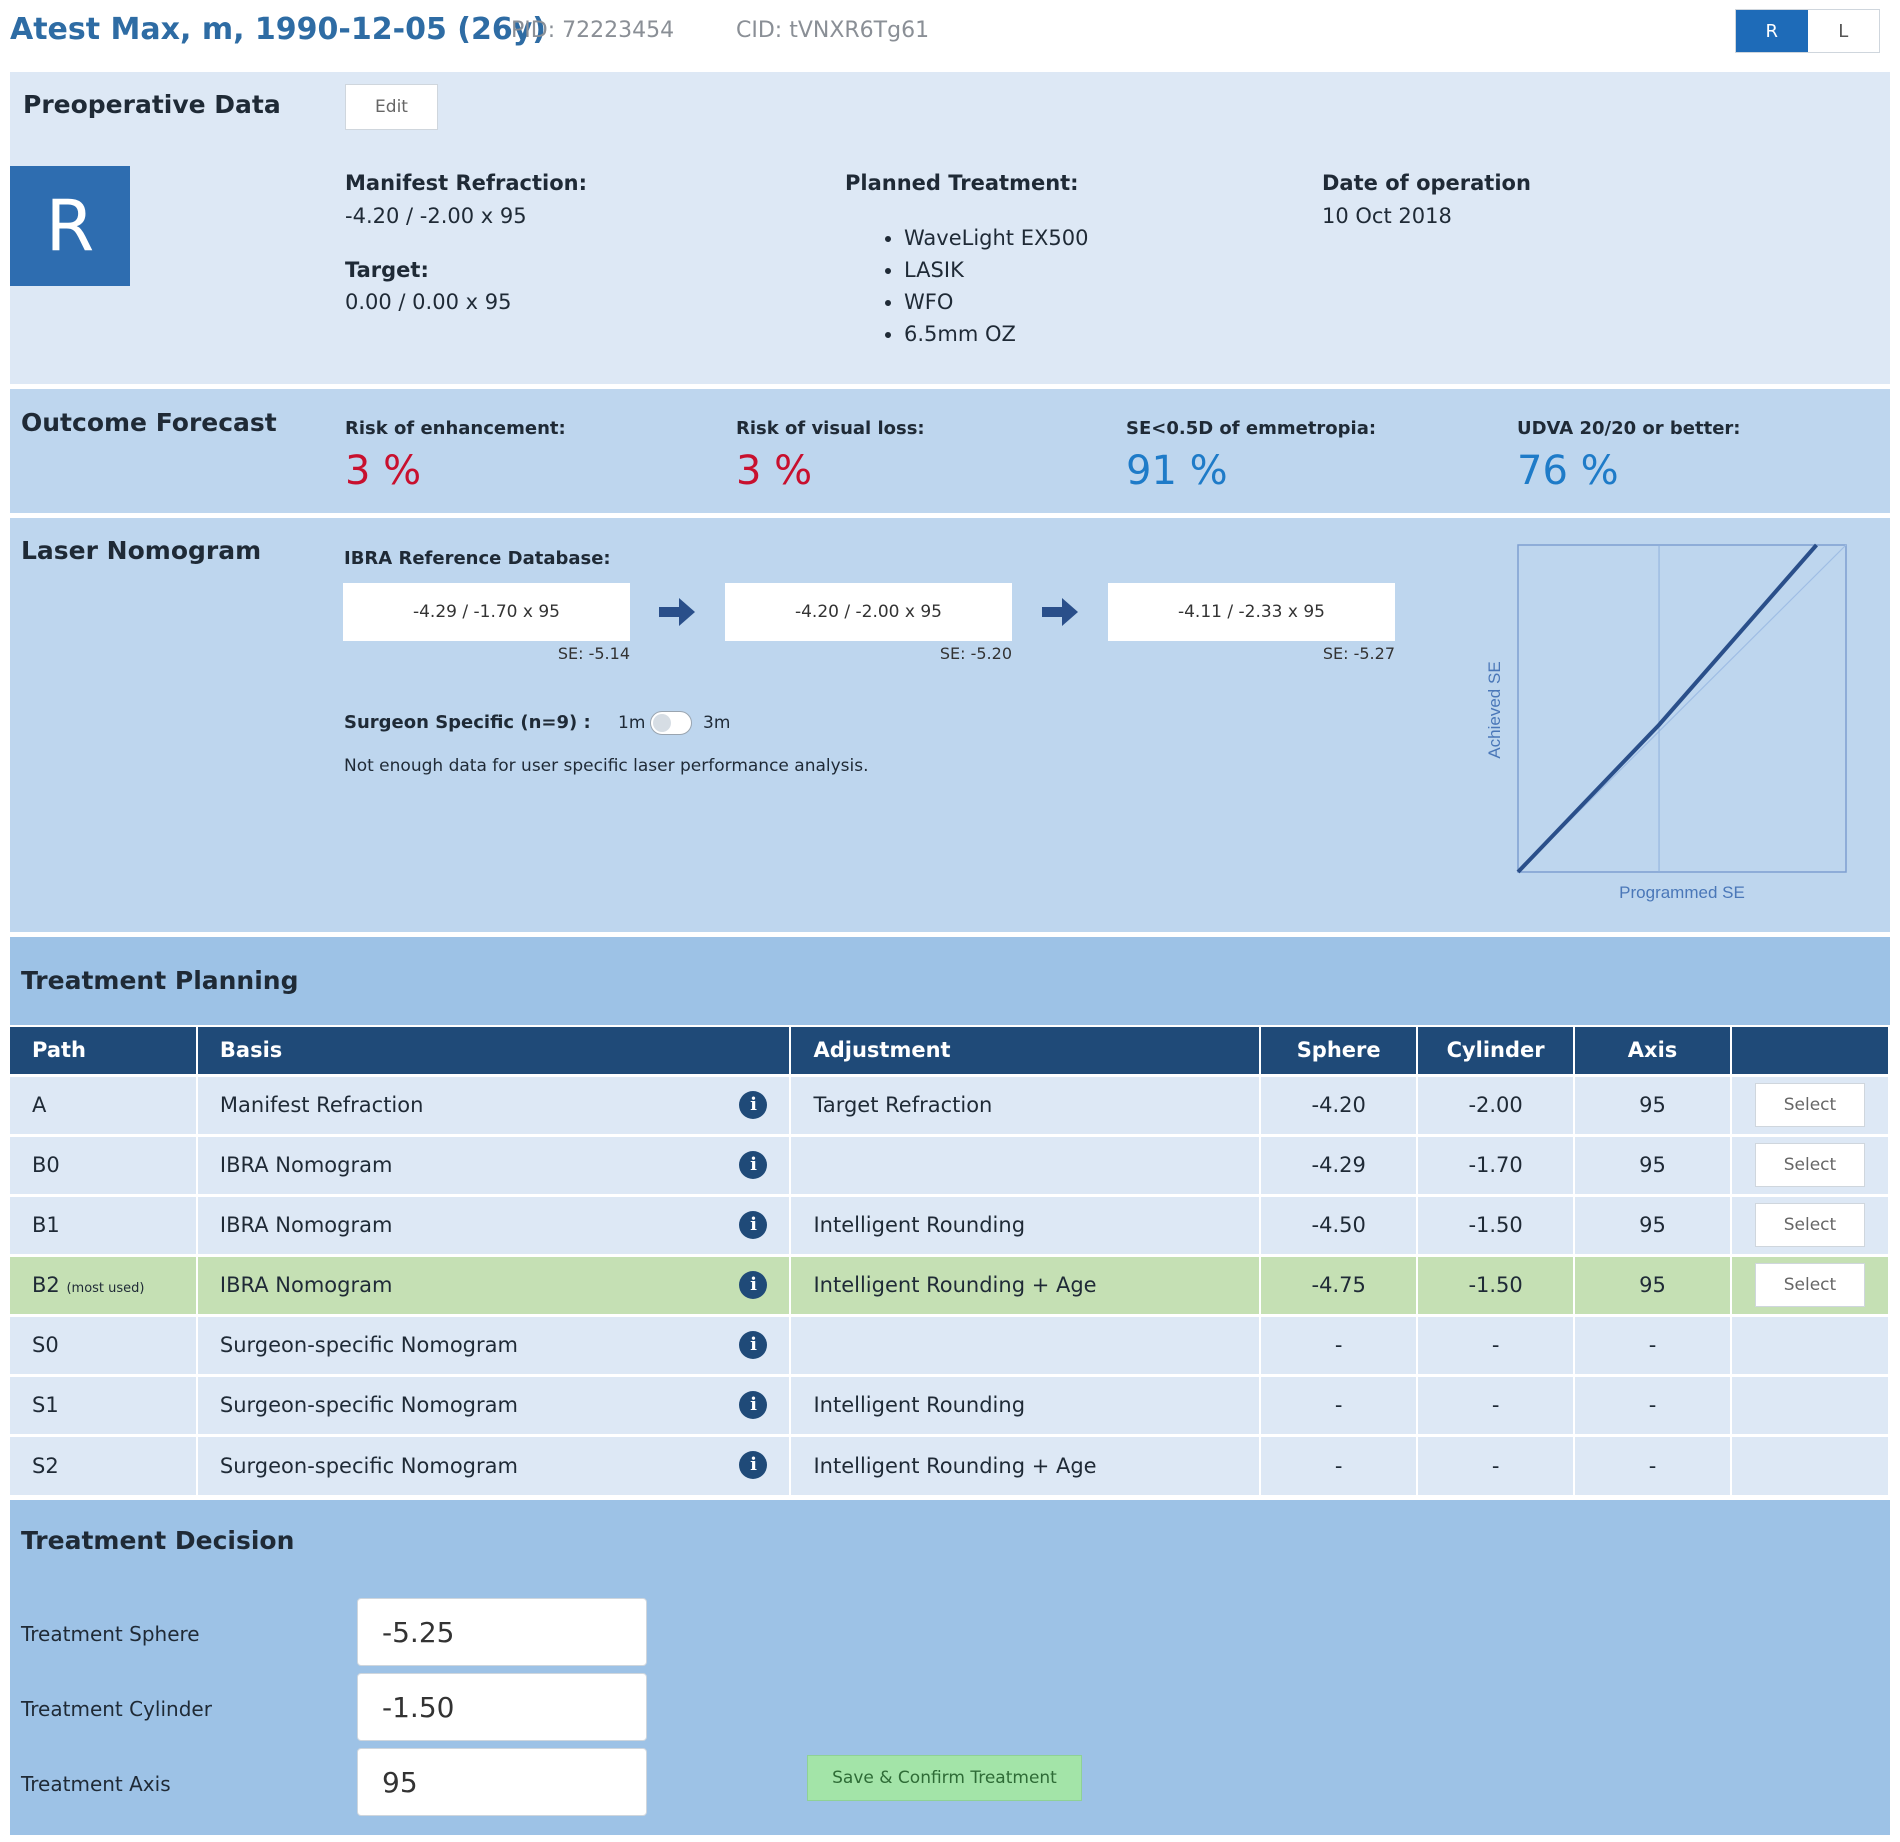  What do you see at coordinates (46, 1165) in the screenshot?
I see `path-value: B0` at bounding box center [46, 1165].